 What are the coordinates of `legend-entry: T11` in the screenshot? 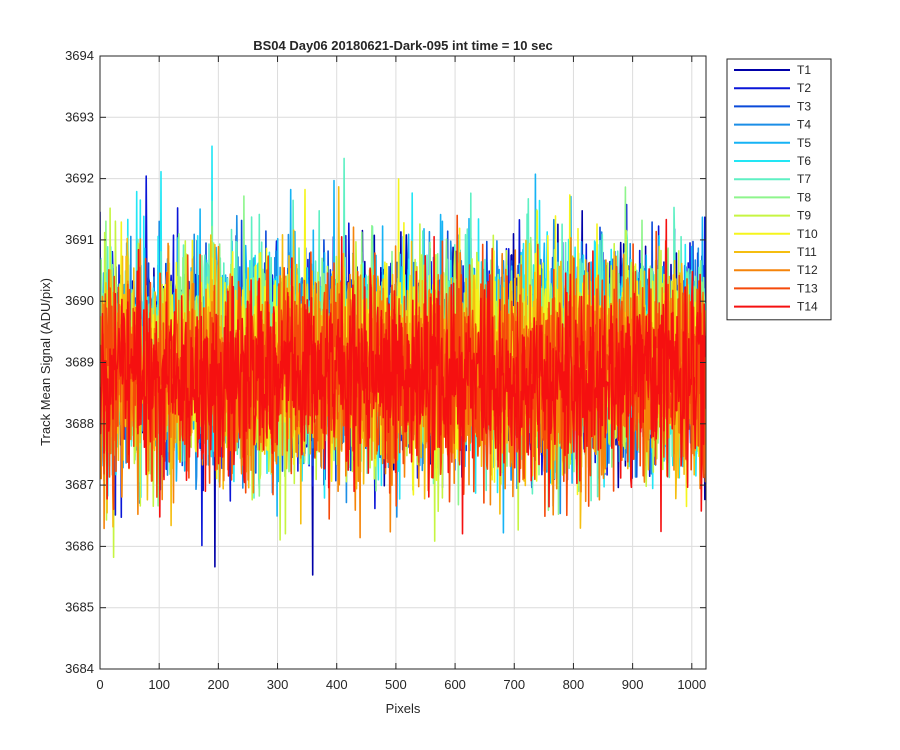 It's located at (807, 252).